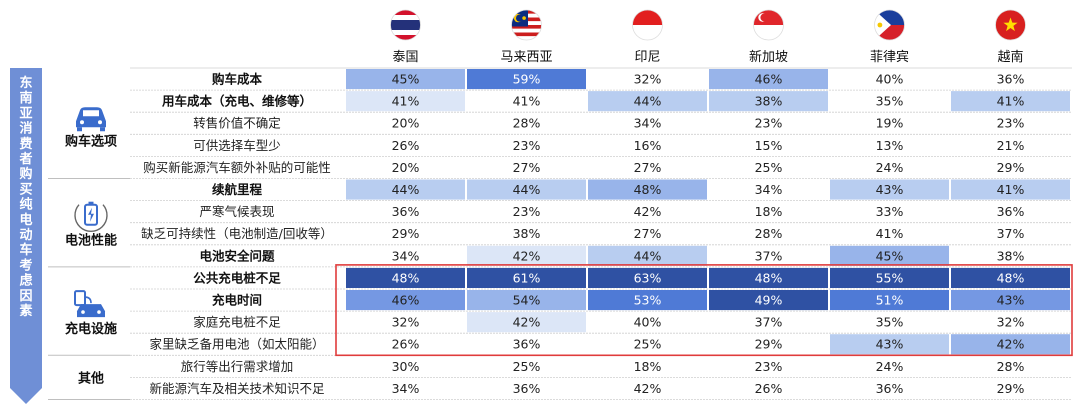 The width and height of the screenshot is (1080, 413). I want to click on value-label: 63%, so click(648, 277).